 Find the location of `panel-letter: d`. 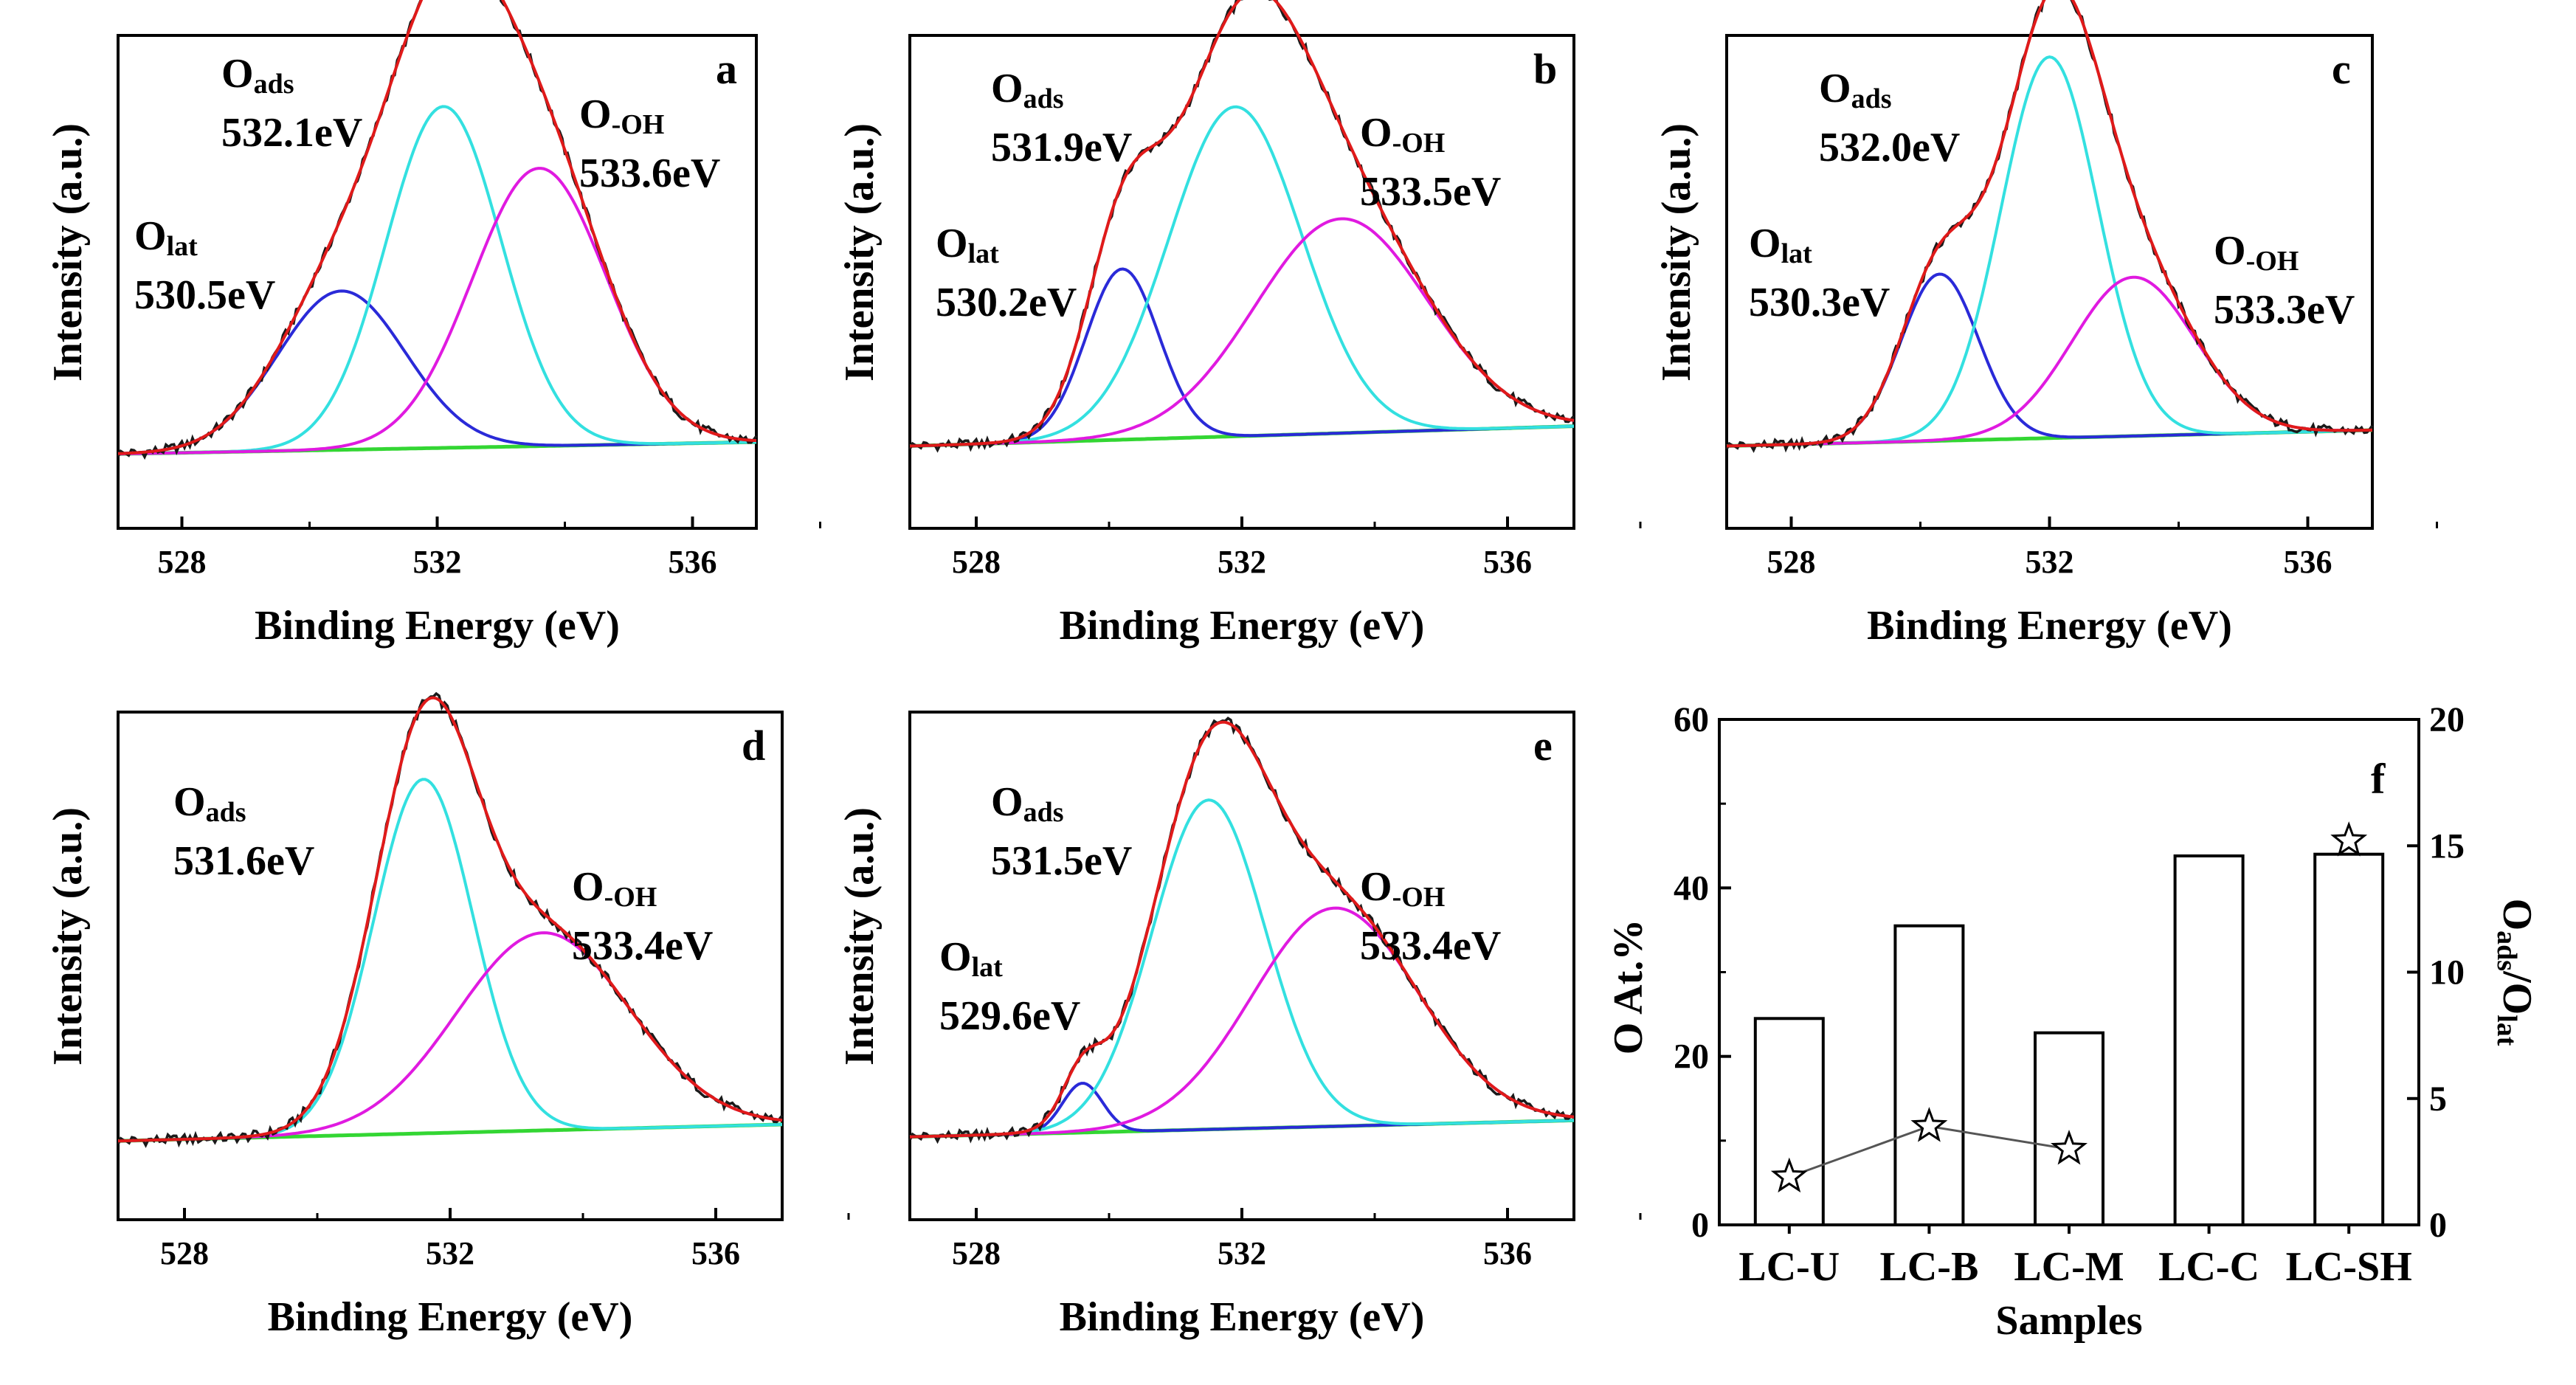

panel-letter: d is located at coordinates (753, 746).